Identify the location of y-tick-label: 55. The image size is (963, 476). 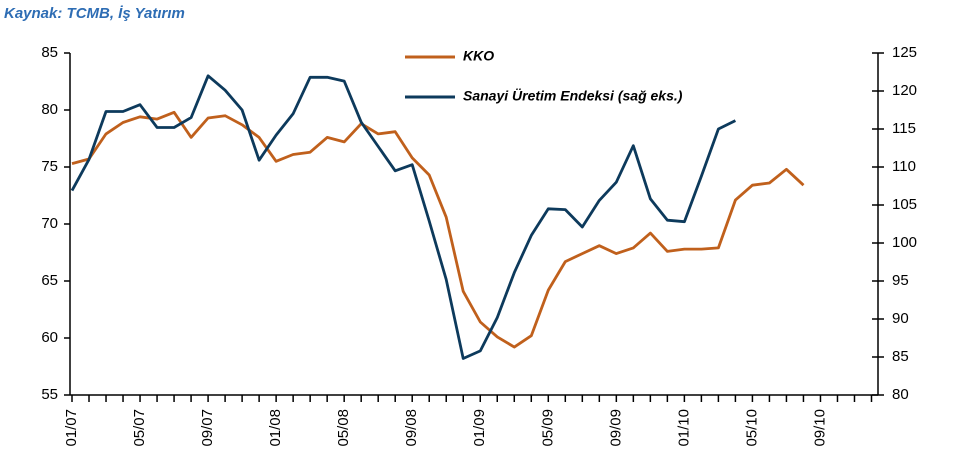
(49, 394).